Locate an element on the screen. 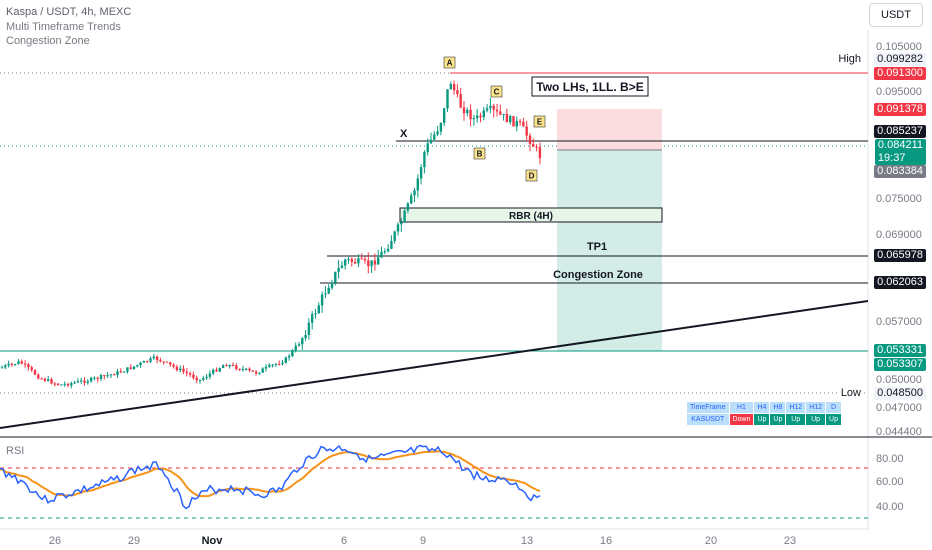 This screenshot has height=550, width=932. pattern-note-box is located at coordinates (590, 86).